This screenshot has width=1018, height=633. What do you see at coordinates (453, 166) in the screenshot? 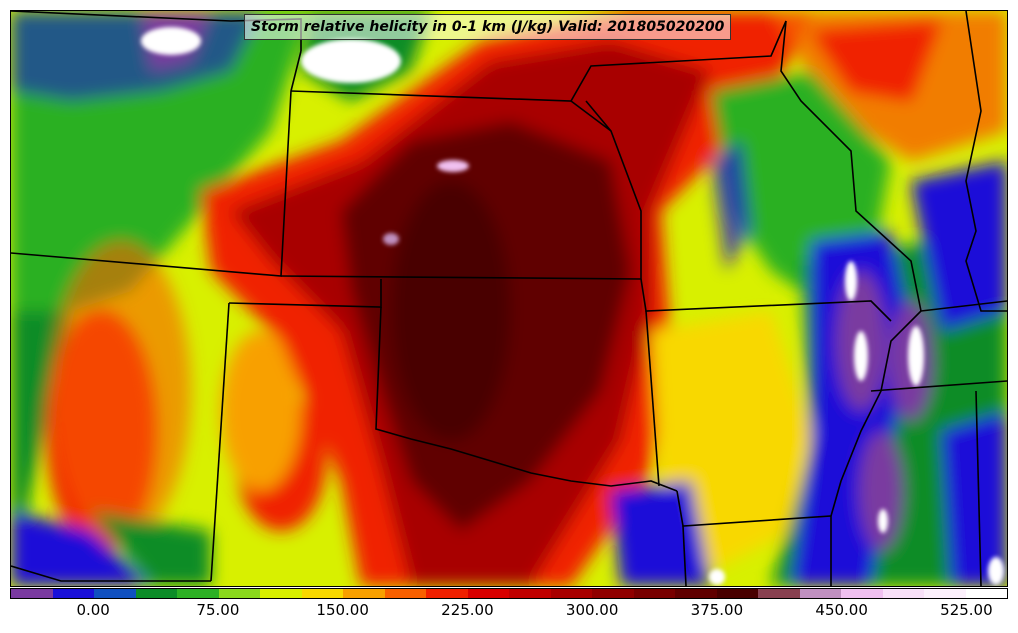
I see `pink-patch-central` at bounding box center [453, 166].